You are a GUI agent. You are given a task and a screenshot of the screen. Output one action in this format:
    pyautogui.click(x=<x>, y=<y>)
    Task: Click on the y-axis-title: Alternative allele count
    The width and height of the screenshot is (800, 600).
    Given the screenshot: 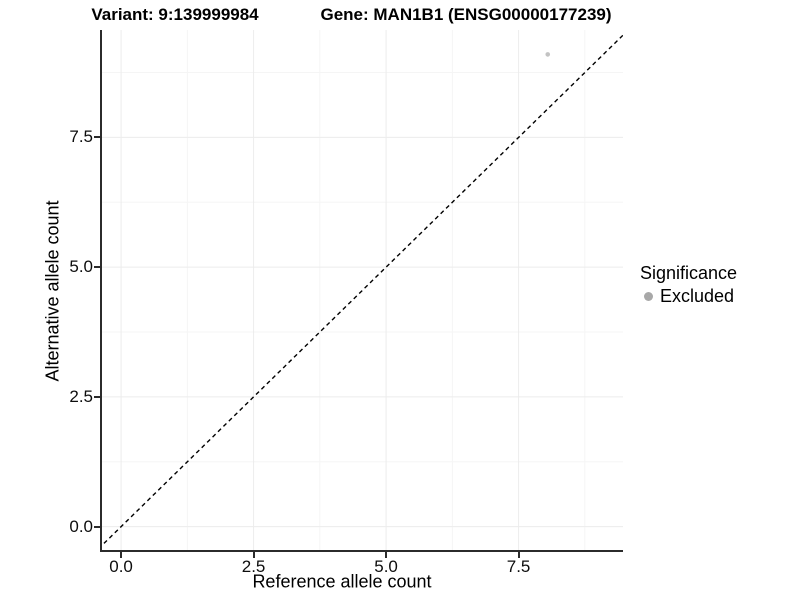 What is the action you would take?
    pyautogui.click(x=52, y=291)
    